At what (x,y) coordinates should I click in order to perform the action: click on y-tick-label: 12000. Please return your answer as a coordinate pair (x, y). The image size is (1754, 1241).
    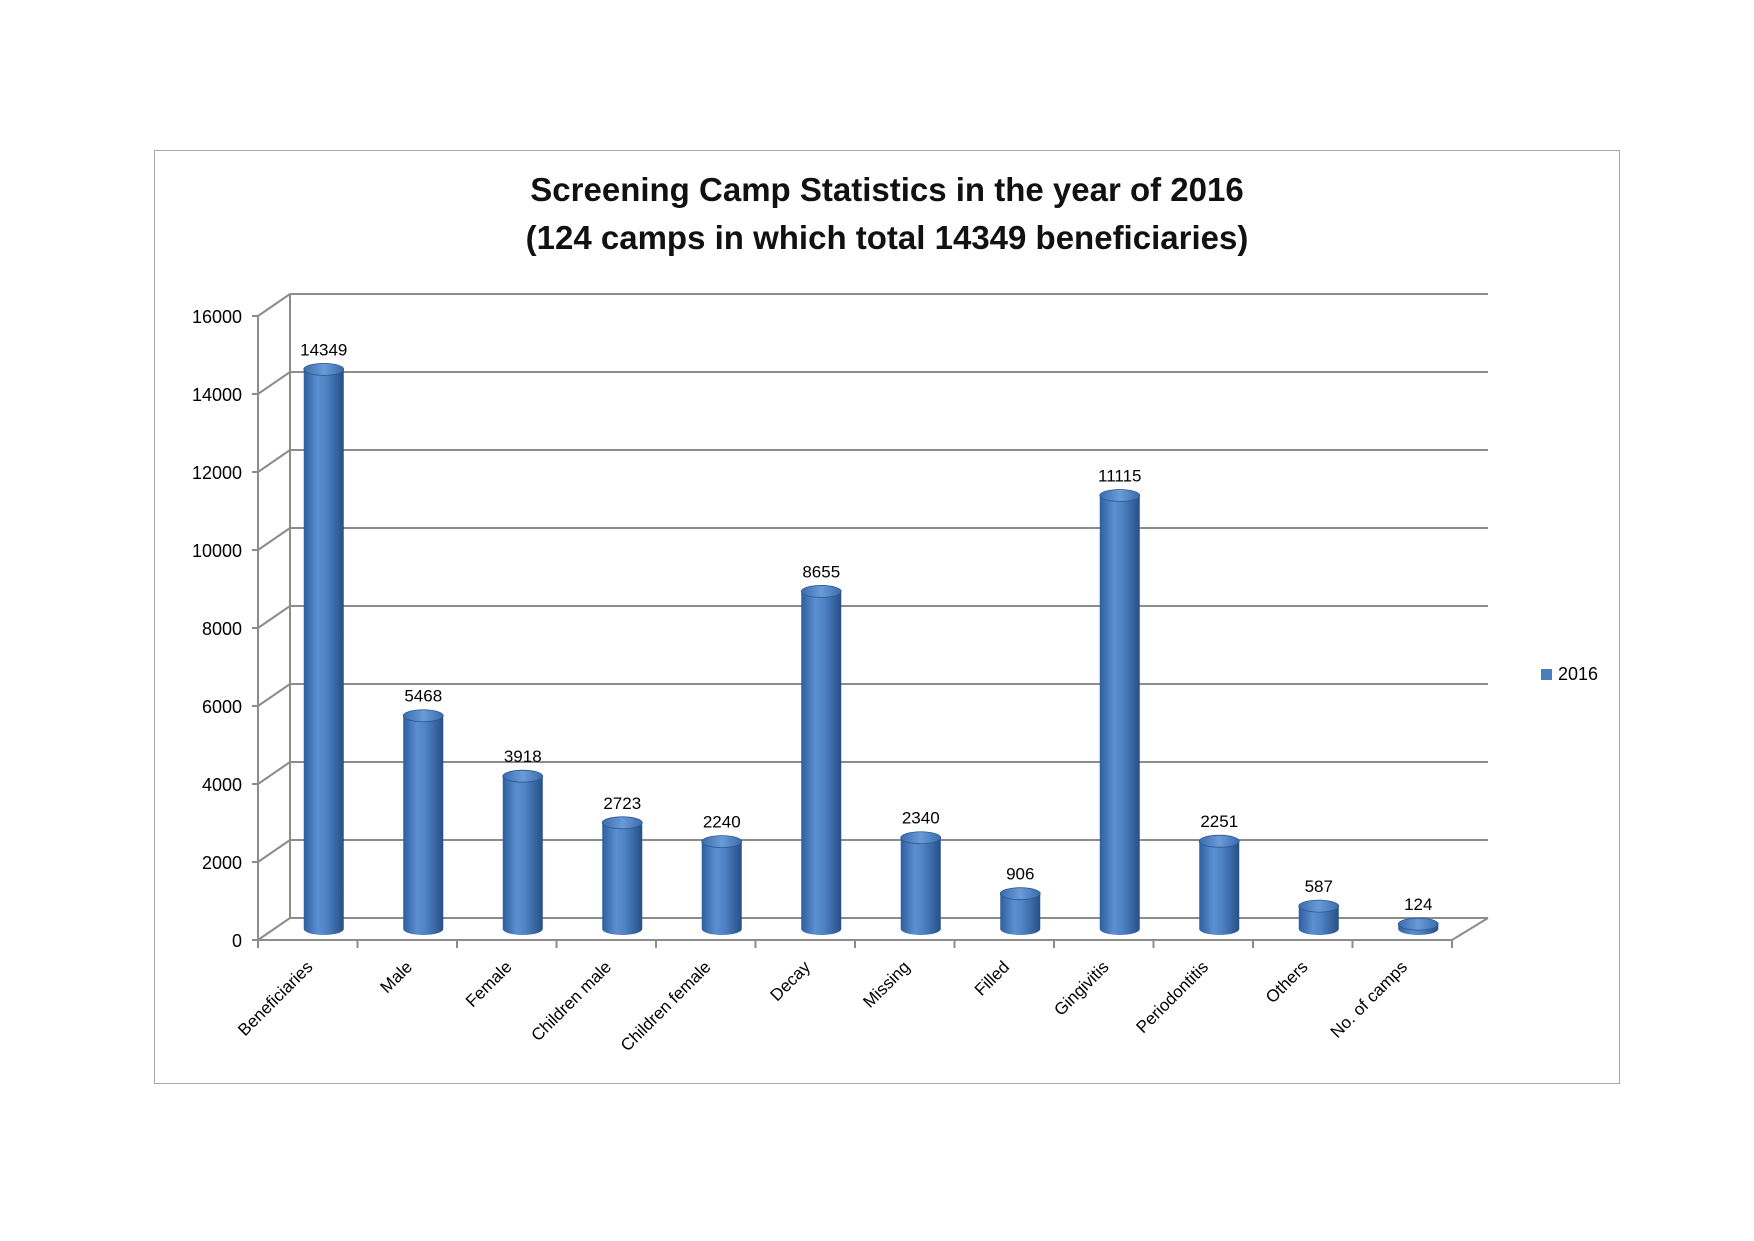
    Looking at the image, I should click on (217, 473).